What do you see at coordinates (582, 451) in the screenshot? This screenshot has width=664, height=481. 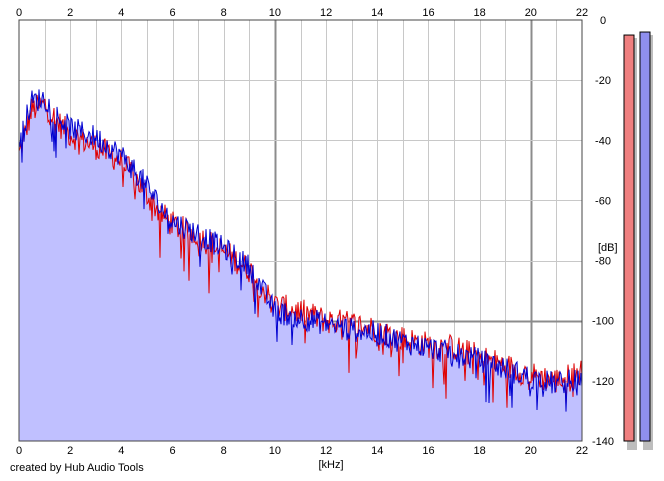 I see `x-tick-label-bottom: 22` at bounding box center [582, 451].